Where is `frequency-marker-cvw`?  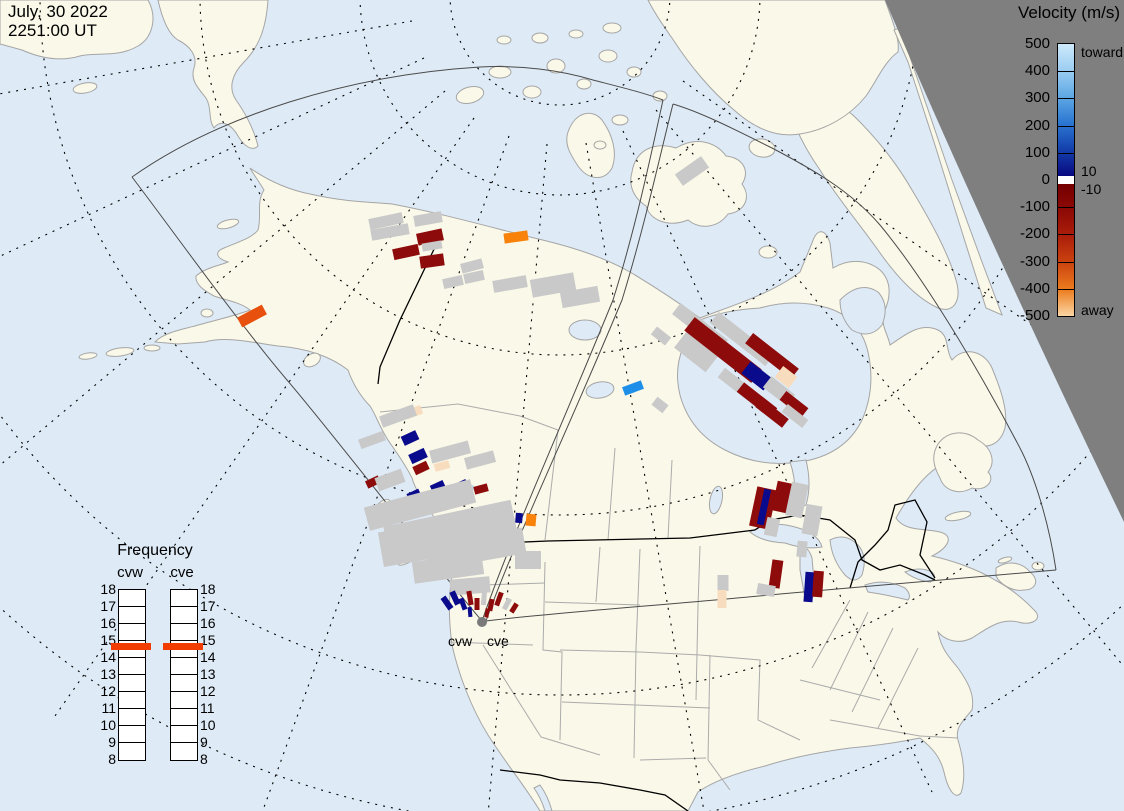
frequency-marker-cvw is located at coordinates (131, 646).